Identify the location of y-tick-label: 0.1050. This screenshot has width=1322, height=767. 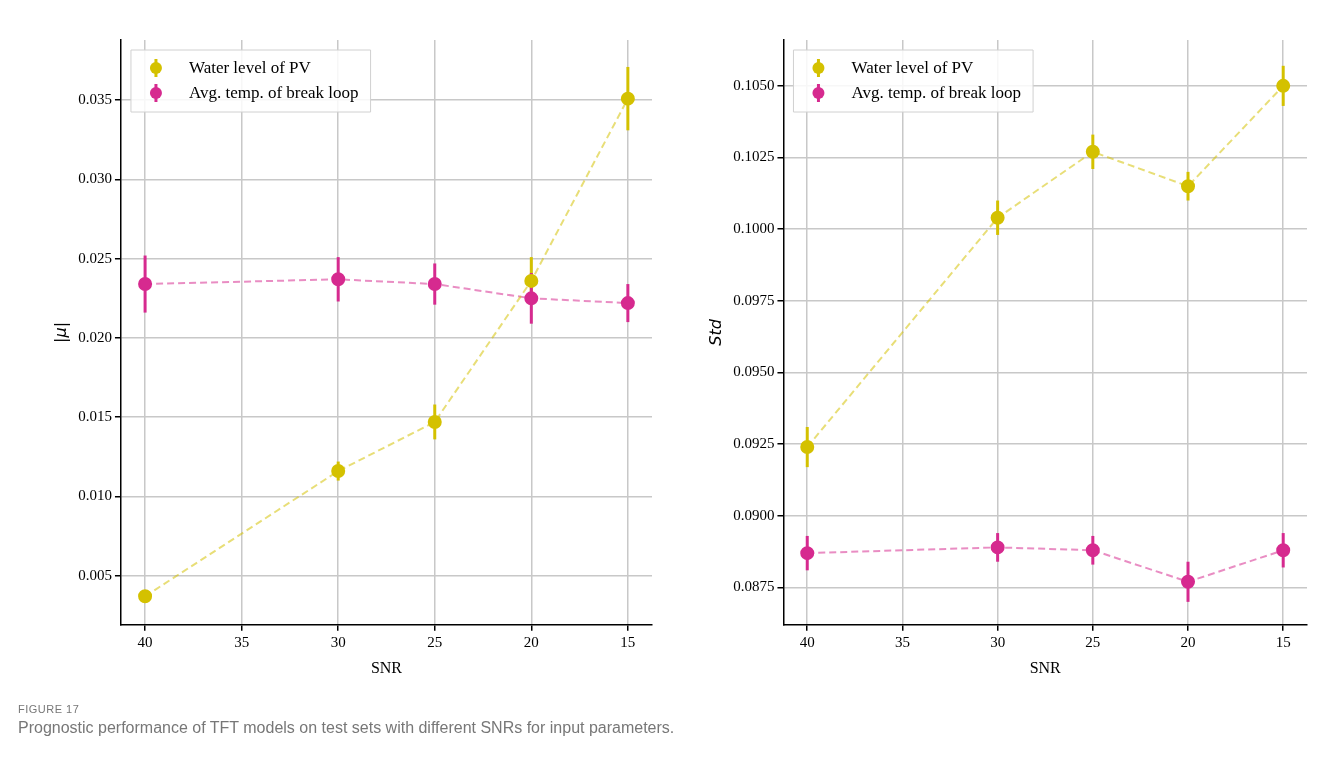
(754, 84).